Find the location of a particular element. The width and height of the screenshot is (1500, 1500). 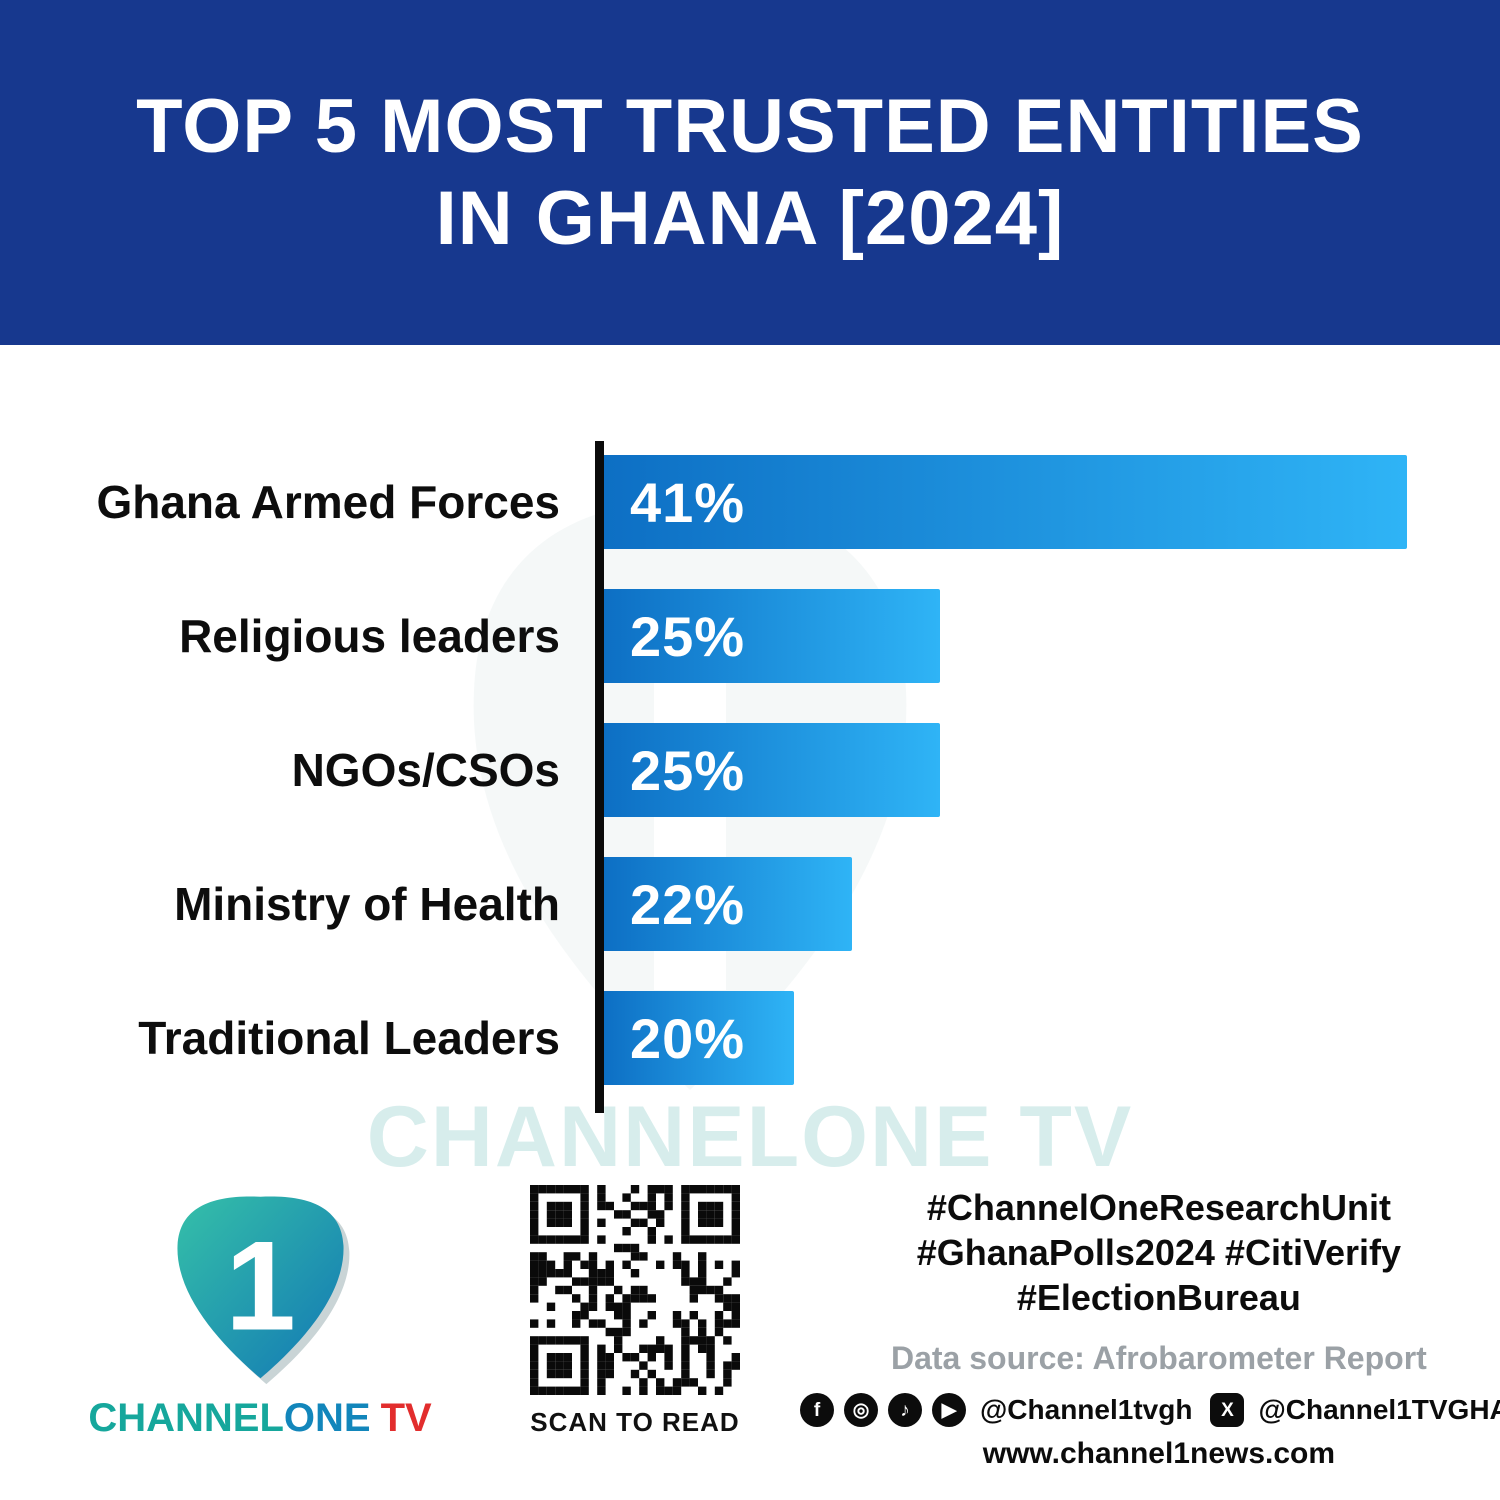

category-label: NGOs/CSOs is located at coordinates (425, 770).